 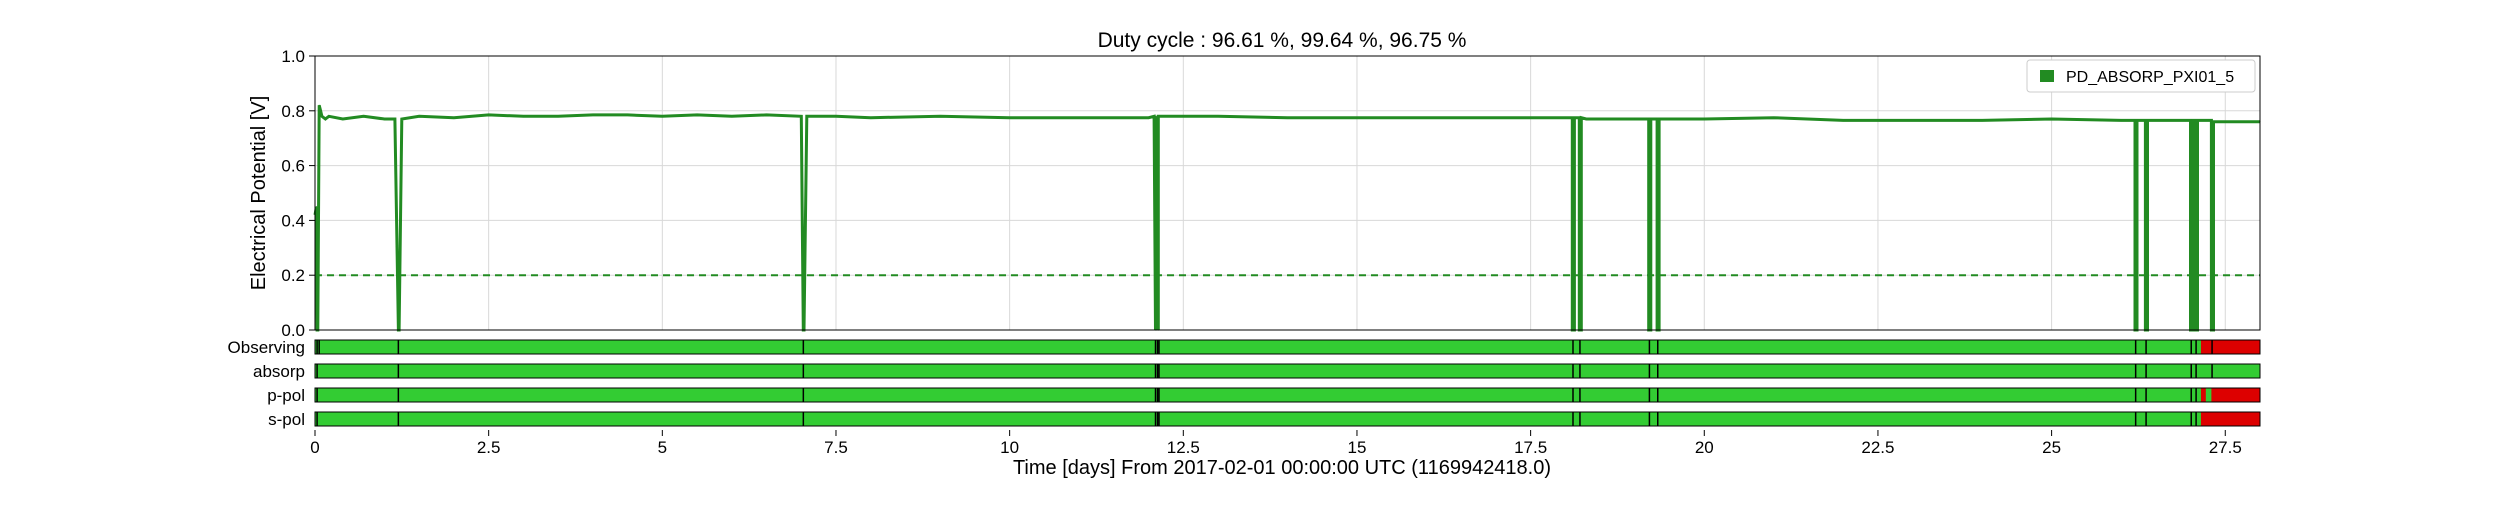 I want to click on y-tick-label: 0.8, so click(x=293, y=111).